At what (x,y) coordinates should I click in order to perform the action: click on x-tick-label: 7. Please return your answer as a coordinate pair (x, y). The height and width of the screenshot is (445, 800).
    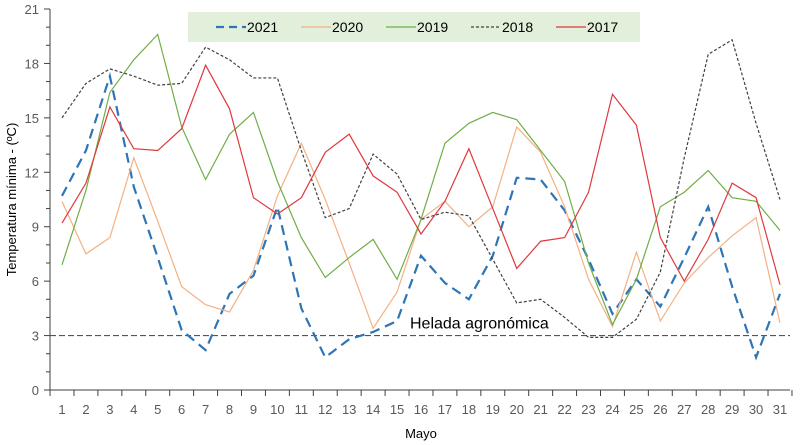
    Looking at the image, I should click on (205, 409).